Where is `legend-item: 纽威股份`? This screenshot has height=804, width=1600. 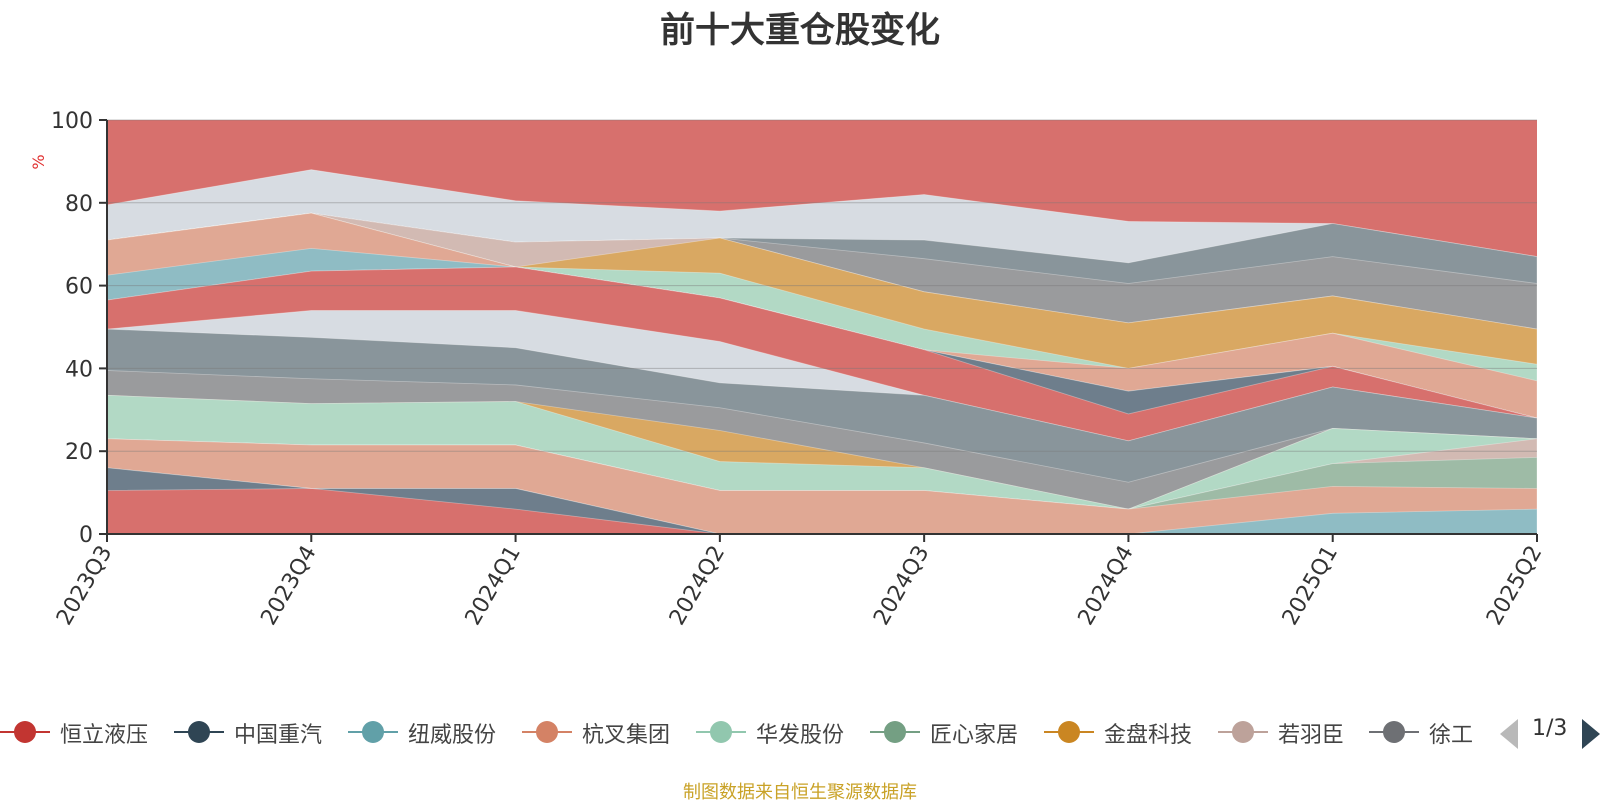
legend-item: 纽威股份 is located at coordinates (435, 732).